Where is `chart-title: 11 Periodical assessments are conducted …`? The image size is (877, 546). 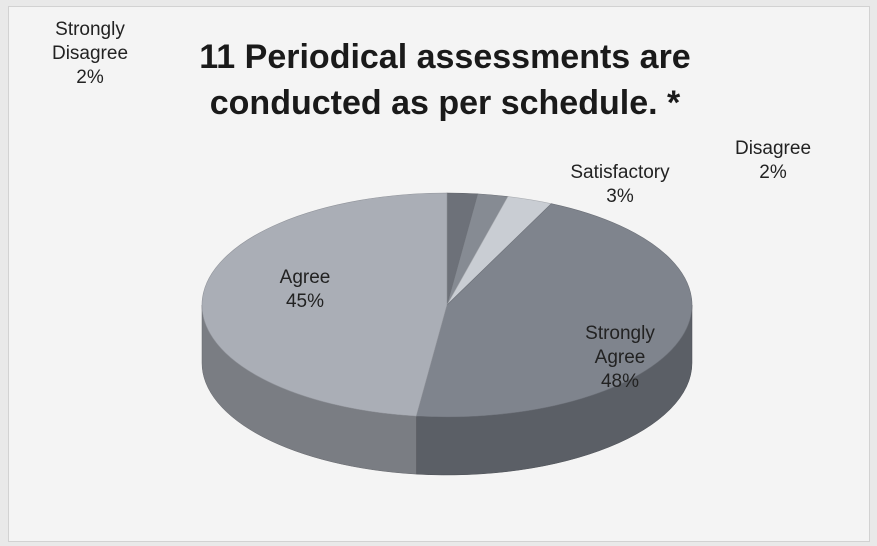 chart-title: 11 Periodical assessments are conducted … is located at coordinates (445, 80).